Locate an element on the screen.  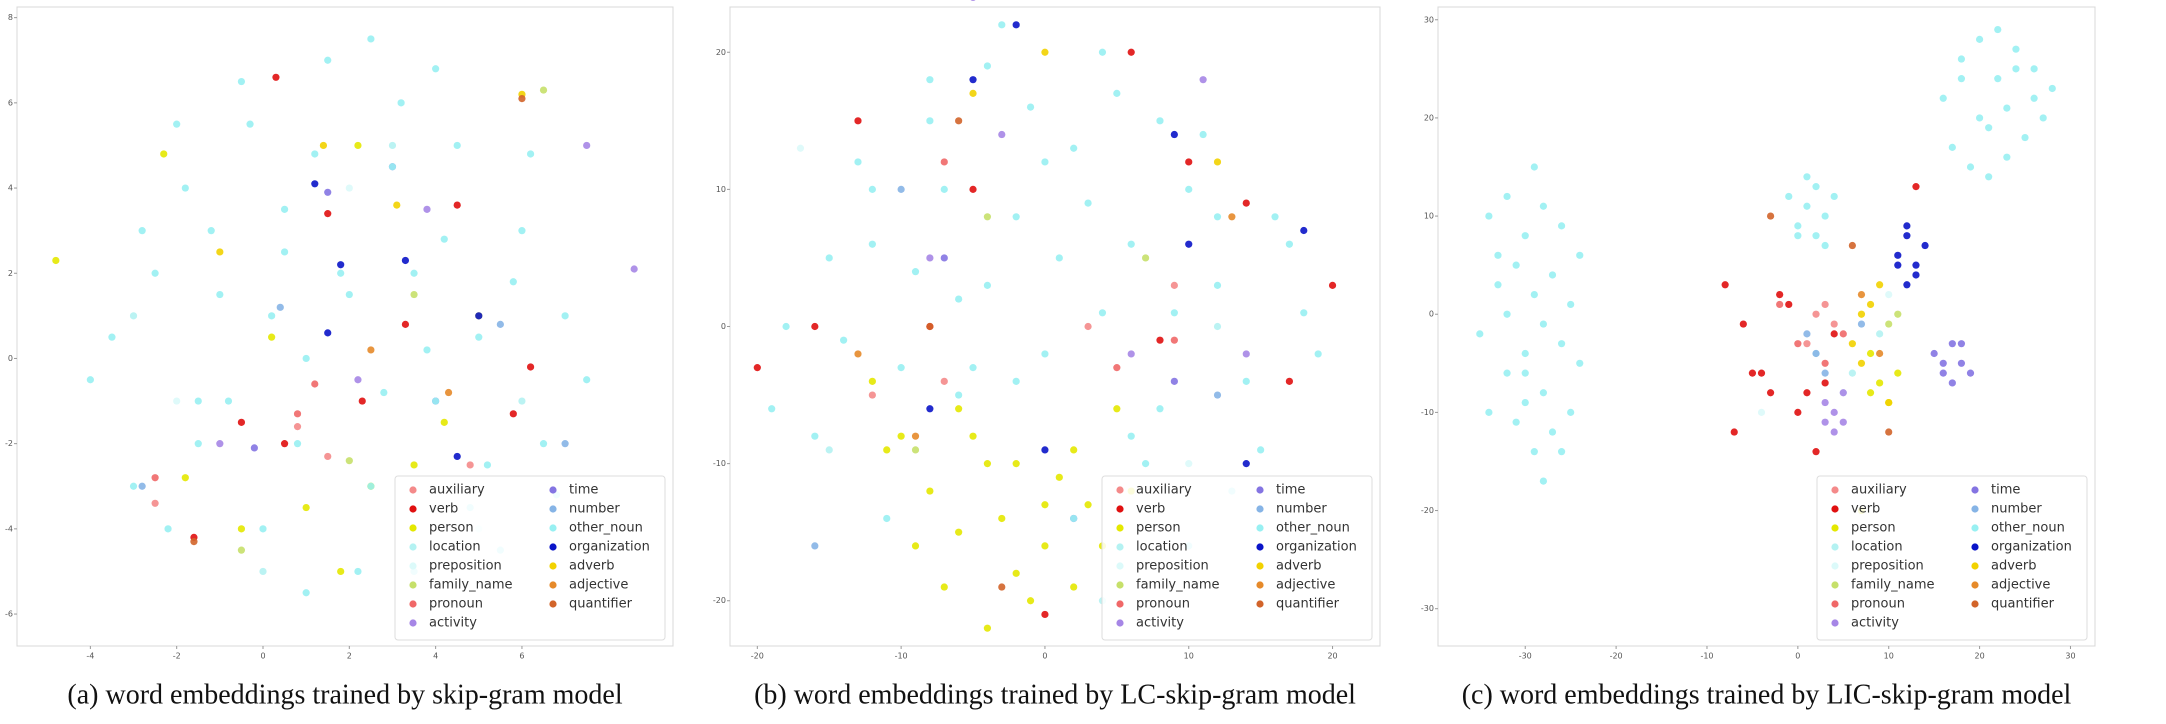
x-tick-label: -20 is located at coordinates (757, 656).